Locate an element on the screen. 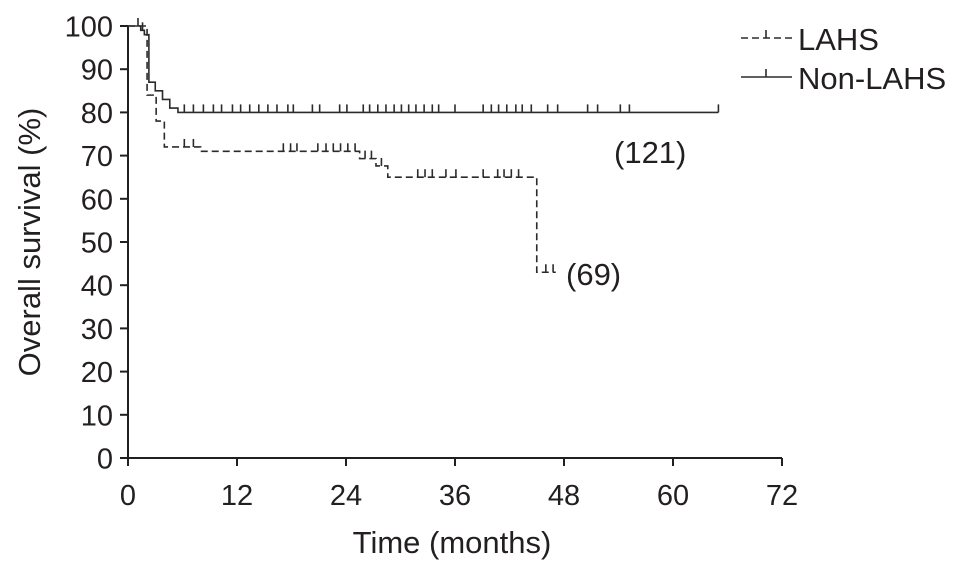  n-label-non-lahs: (121) is located at coordinates (650, 152).